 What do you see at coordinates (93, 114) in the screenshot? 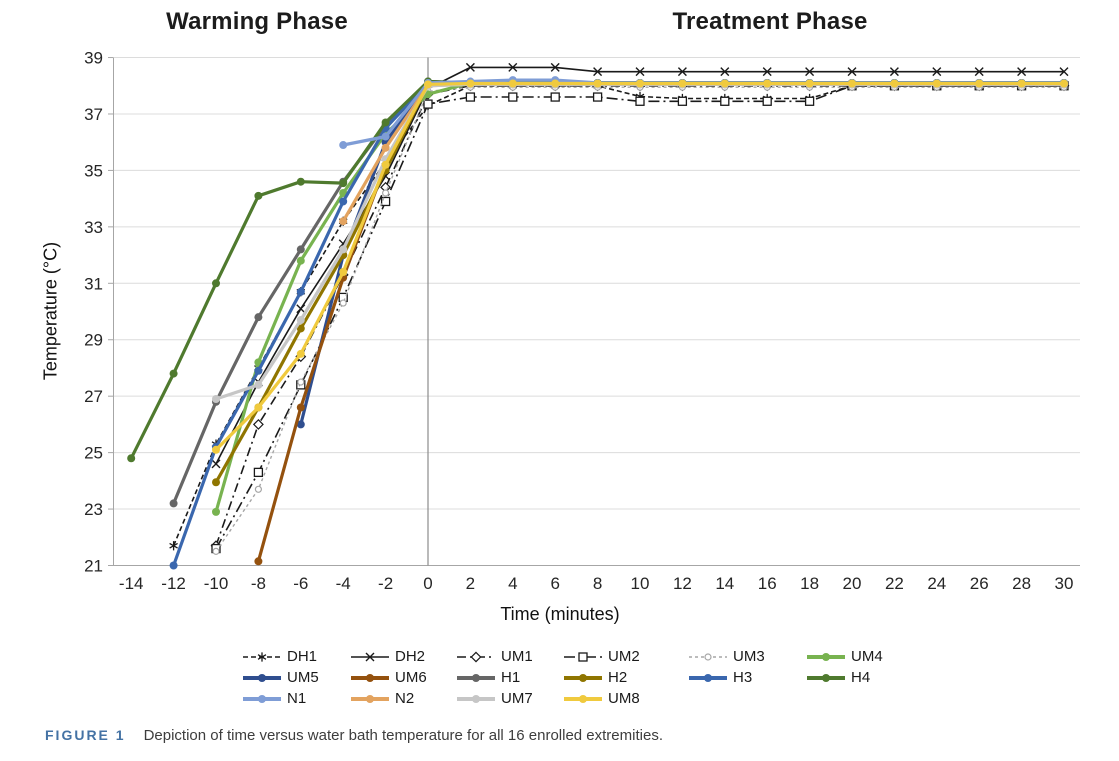
I see `y-tick-label: 37` at bounding box center [93, 114].